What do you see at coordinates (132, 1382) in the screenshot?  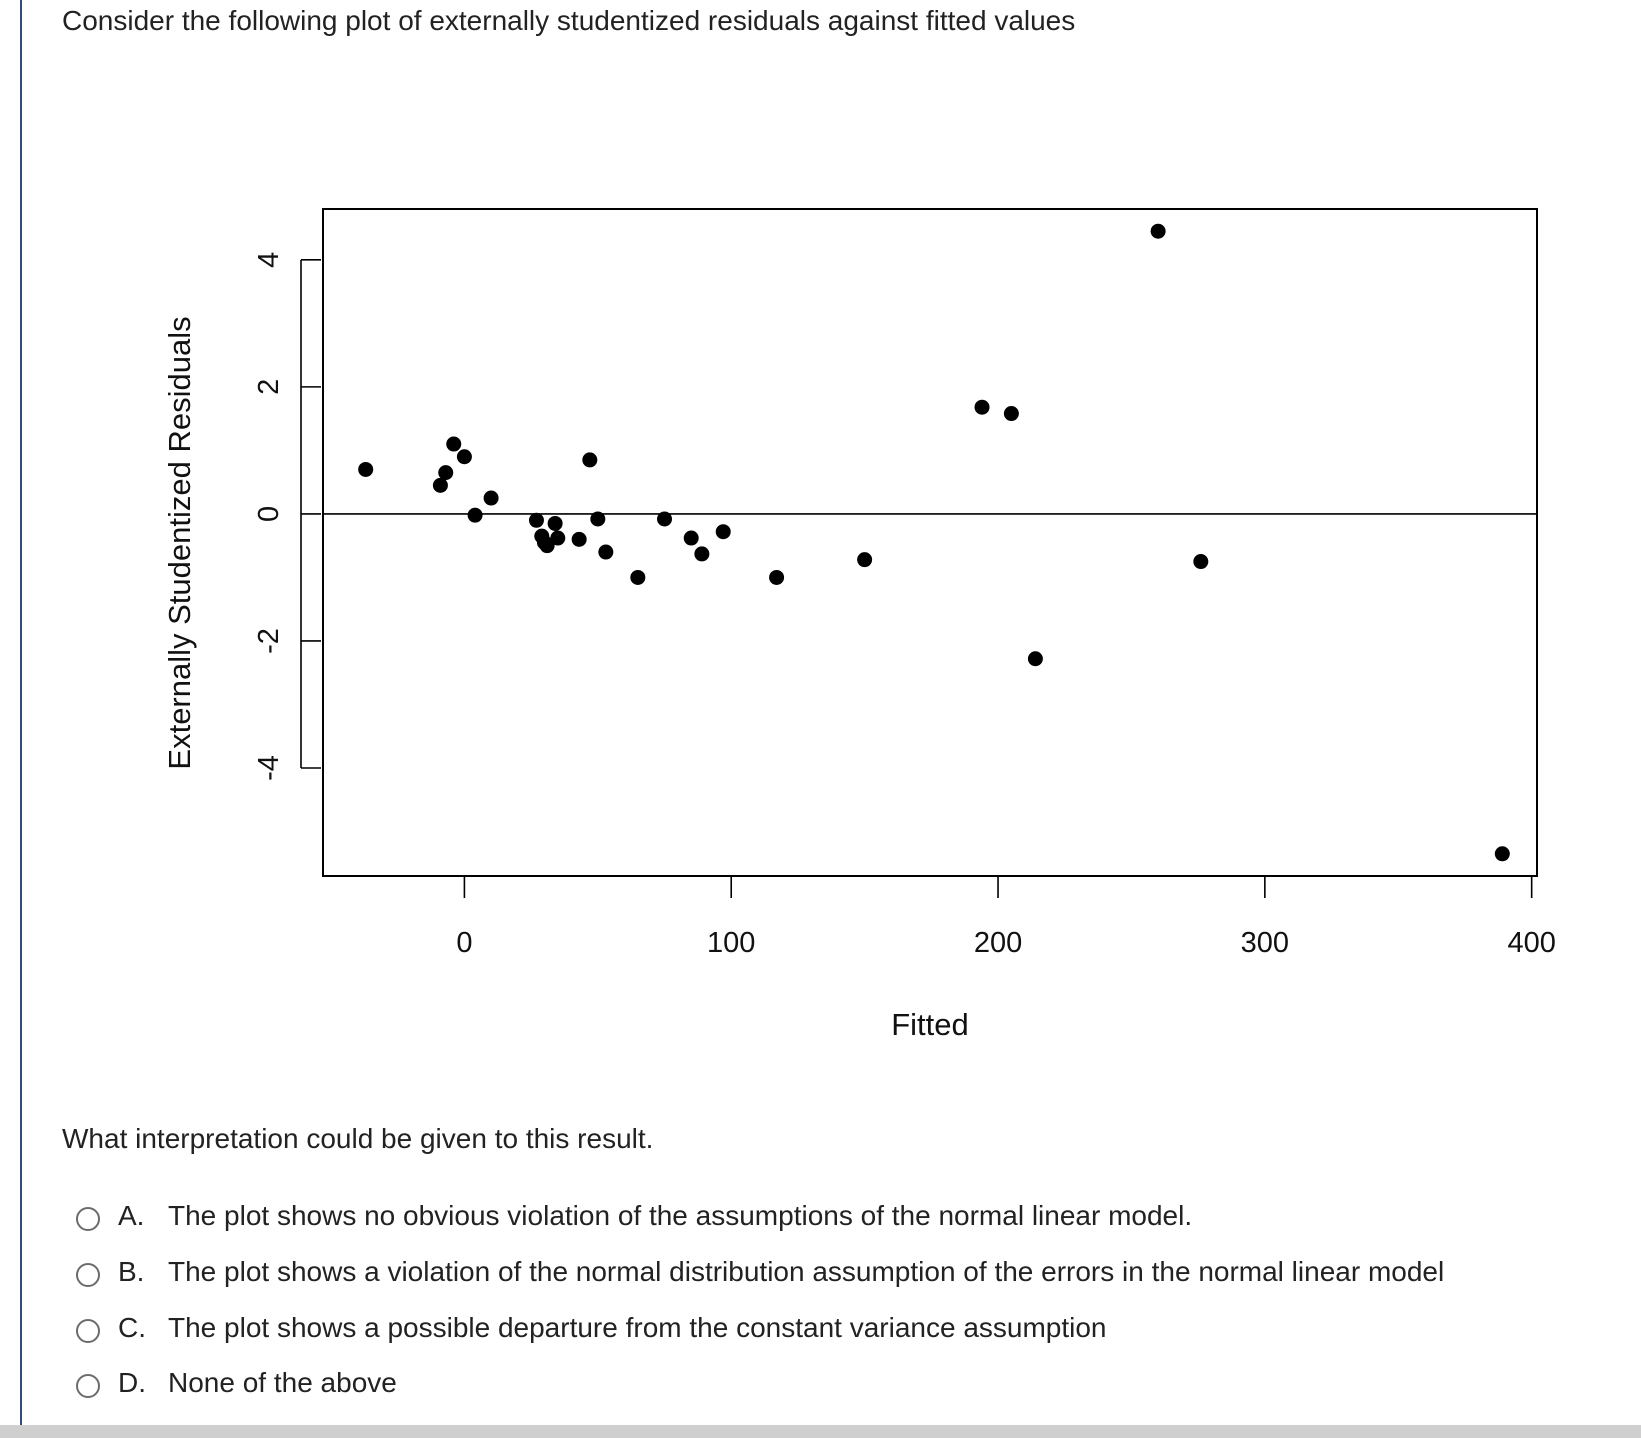 I see `option-d-letter: D.` at bounding box center [132, 1382].